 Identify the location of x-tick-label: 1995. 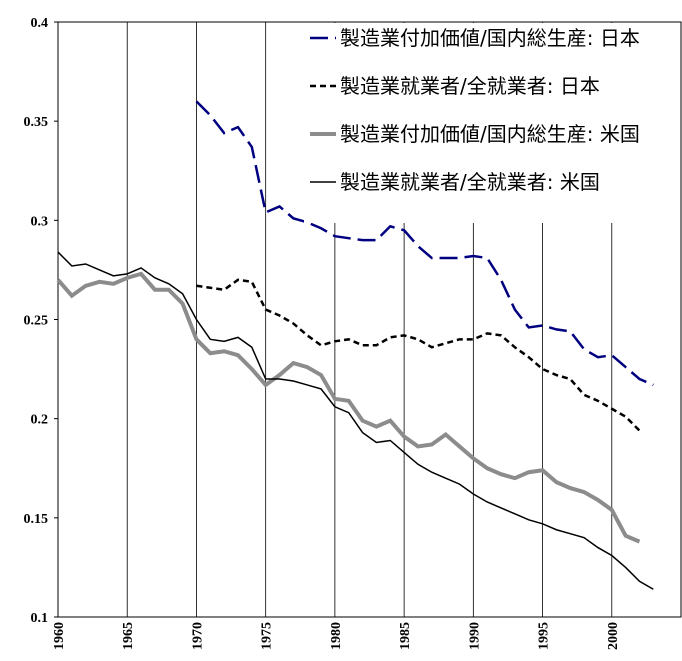
(544, 636).